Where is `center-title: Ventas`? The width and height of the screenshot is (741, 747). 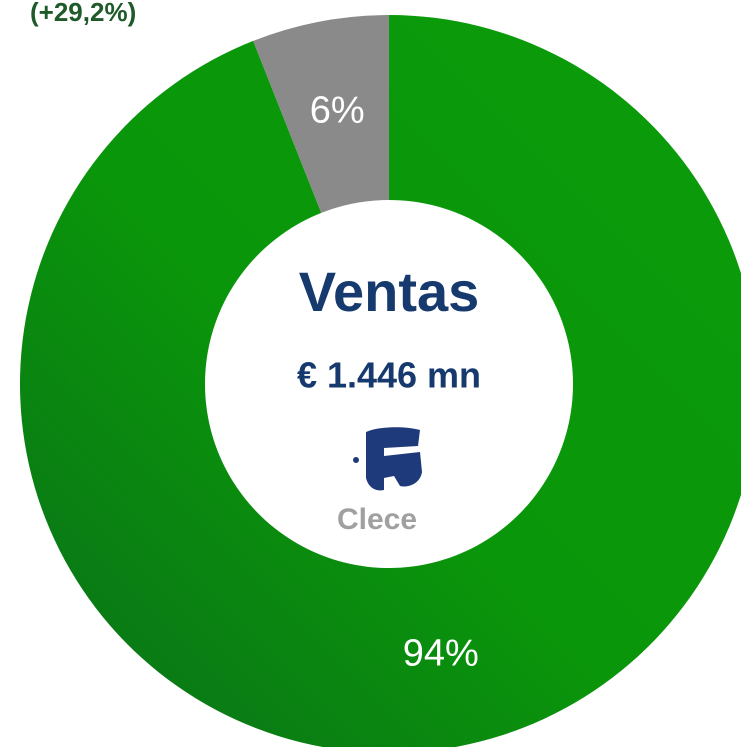 center-title: Ventas is located at coordinates (389, 291).